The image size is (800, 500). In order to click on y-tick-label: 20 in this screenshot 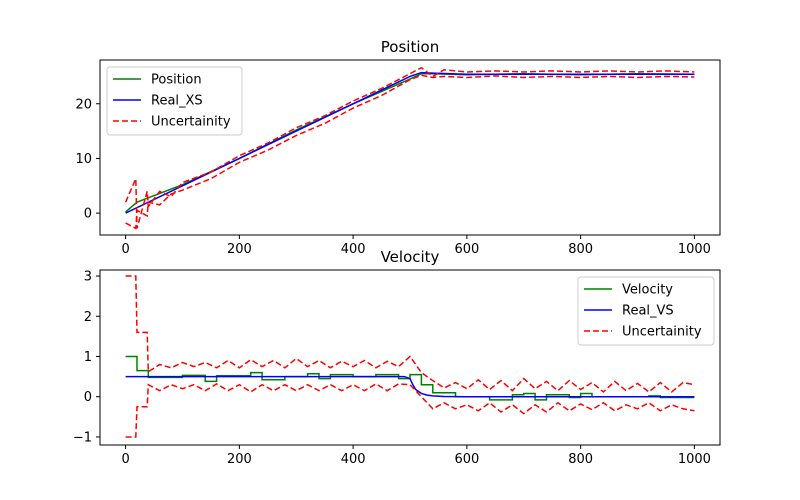, I will do `click(83, 104)`.